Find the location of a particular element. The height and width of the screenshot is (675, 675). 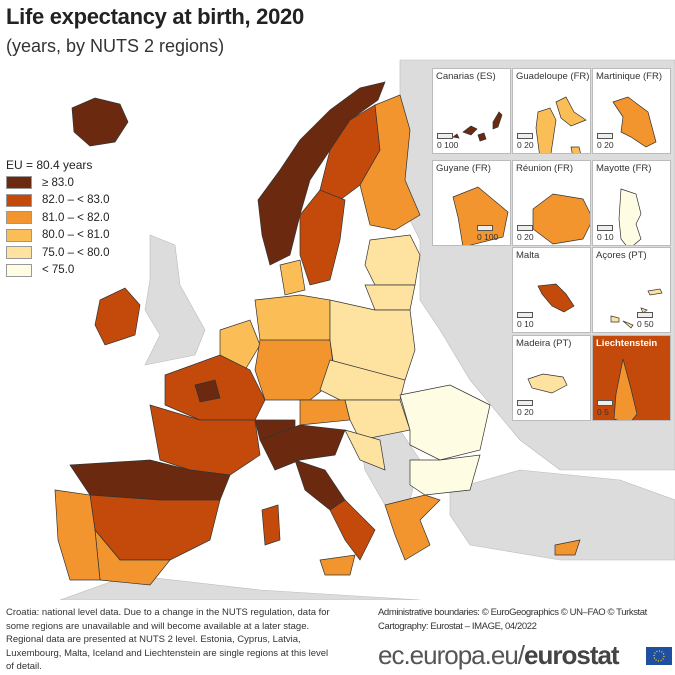

legend-label: ≥ 83.0 is located at coordinates (58, 182).